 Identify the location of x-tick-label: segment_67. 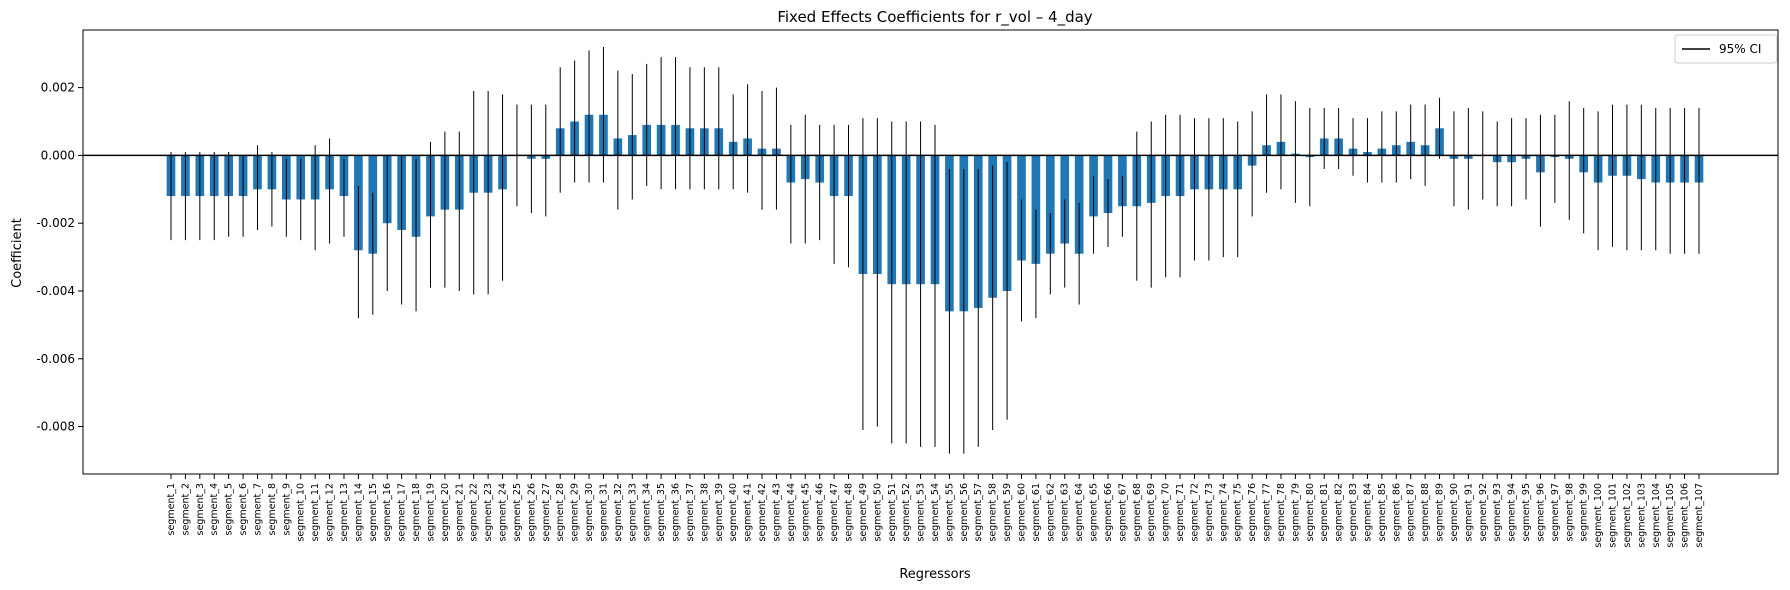
(1122, 512).